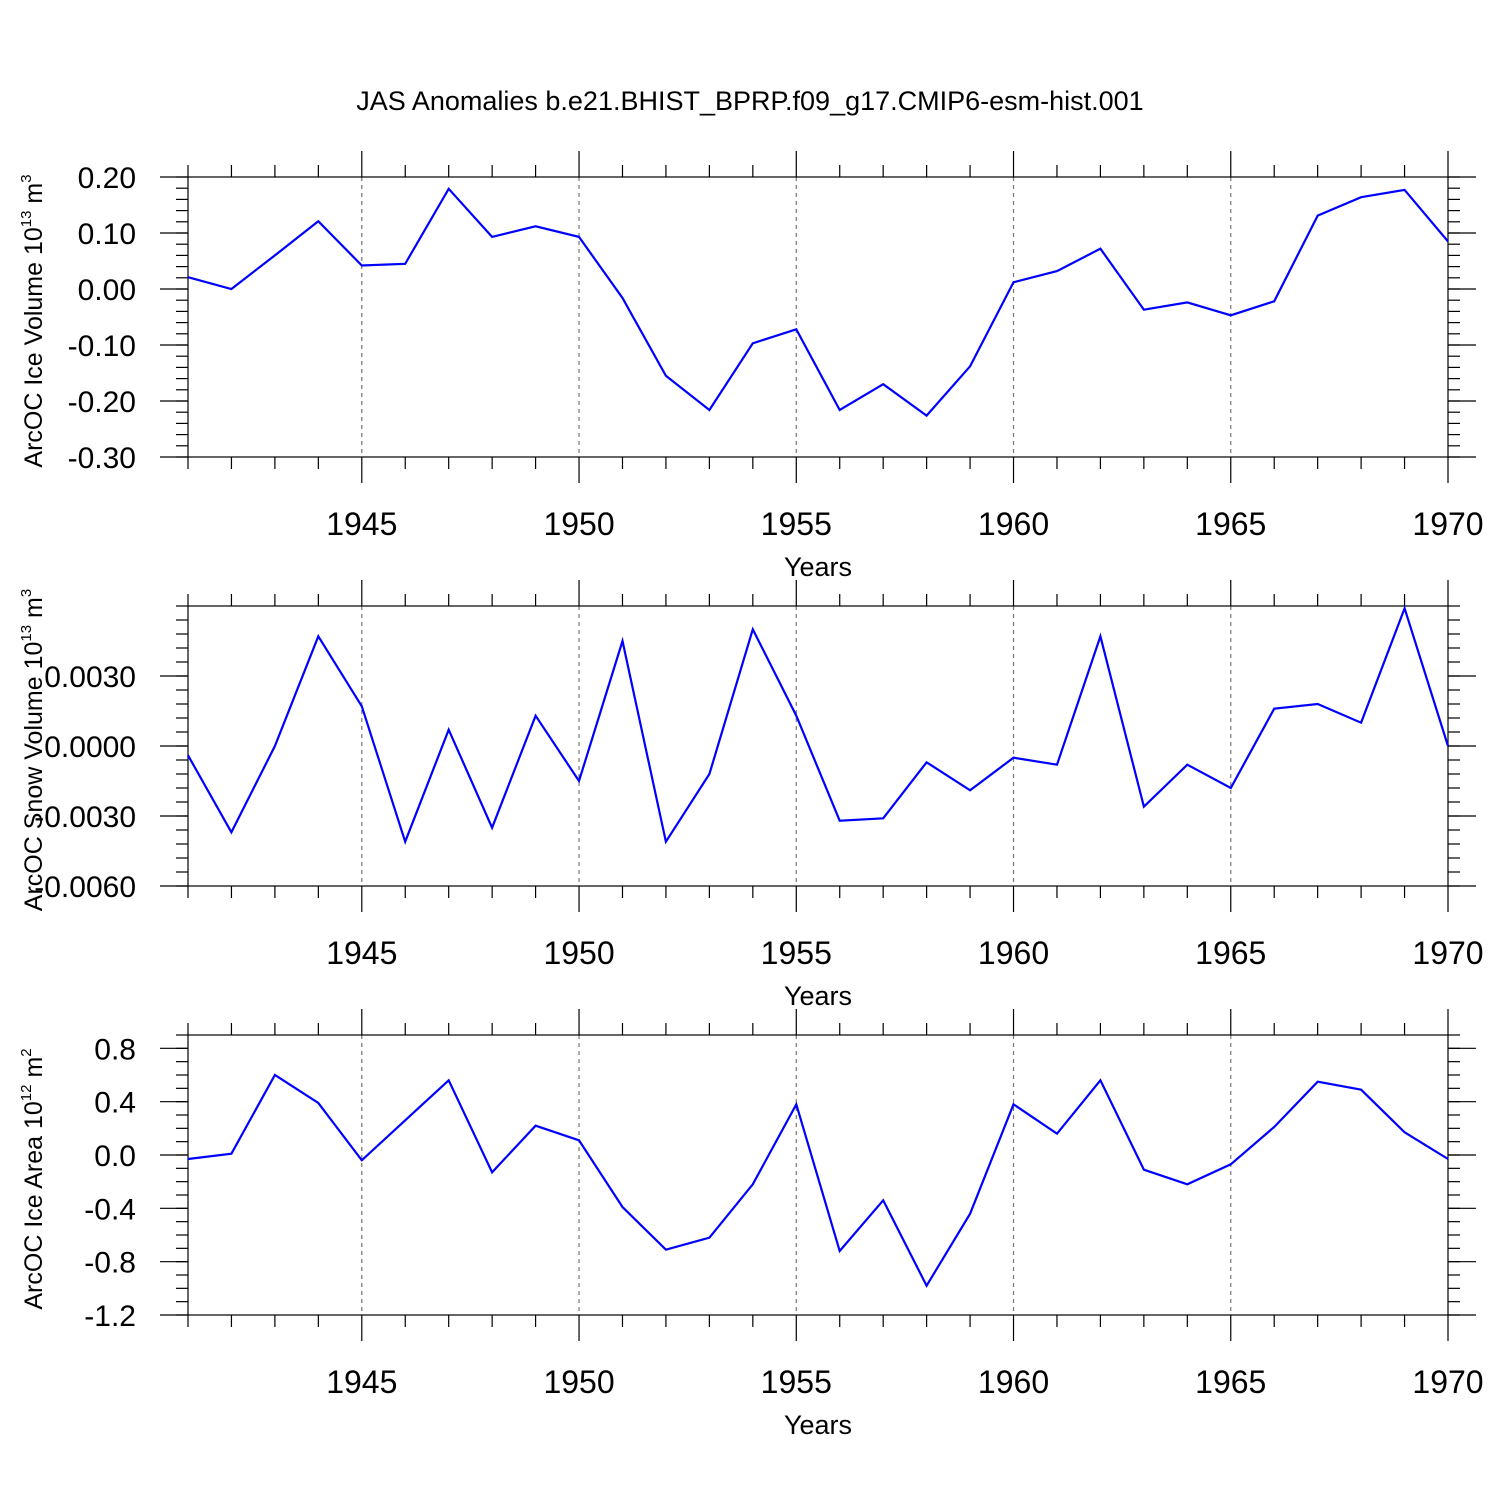 The height and width of the screenshot is (1500, 1500). Describe the element at coordinates (90, 677) in the screenshot. I see `y-tick-label: 0.0030` at that location.